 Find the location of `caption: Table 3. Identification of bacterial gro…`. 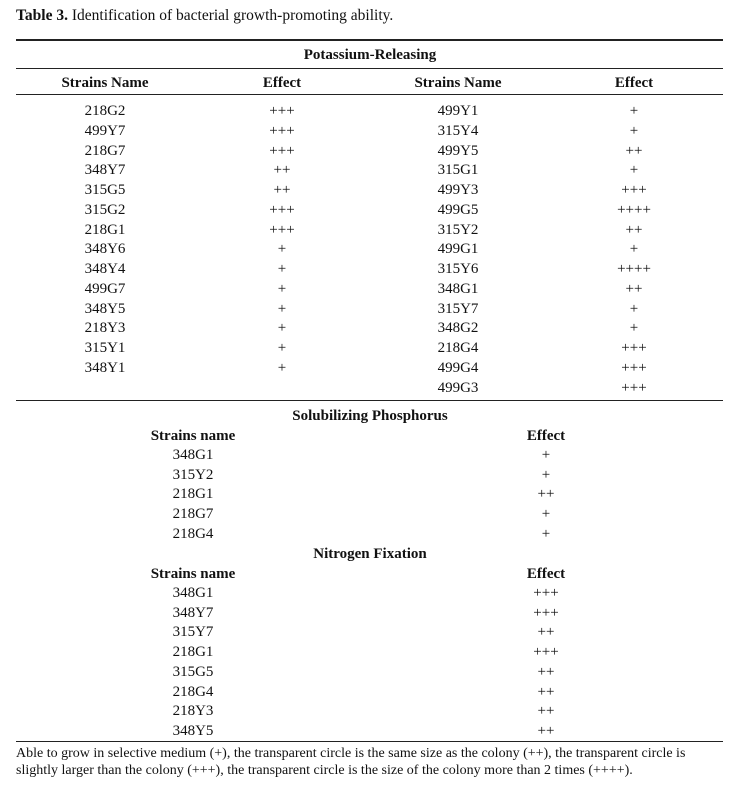

caption: Table 3. Identification of bacterial gro… is located at coordinates (204, 16).